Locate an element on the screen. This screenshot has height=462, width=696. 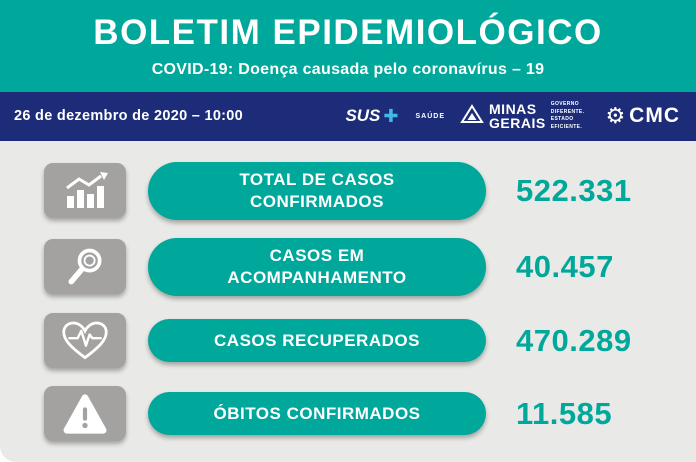
date-time-text: 26 de dezembro de 2020 – 10:00 is located at coordinates (129, 116).